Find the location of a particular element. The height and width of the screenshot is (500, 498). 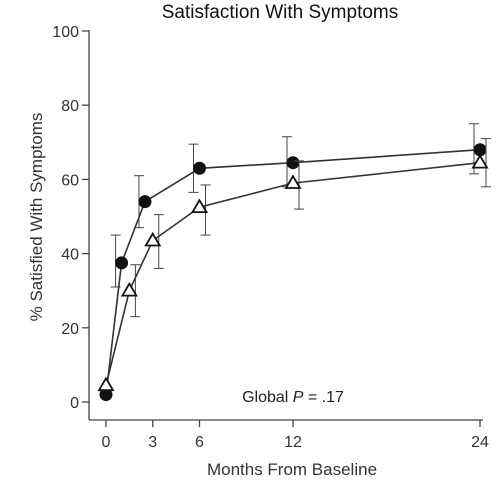

global-p-annotation: Global P = .17 is located at coordinates (293, 397).